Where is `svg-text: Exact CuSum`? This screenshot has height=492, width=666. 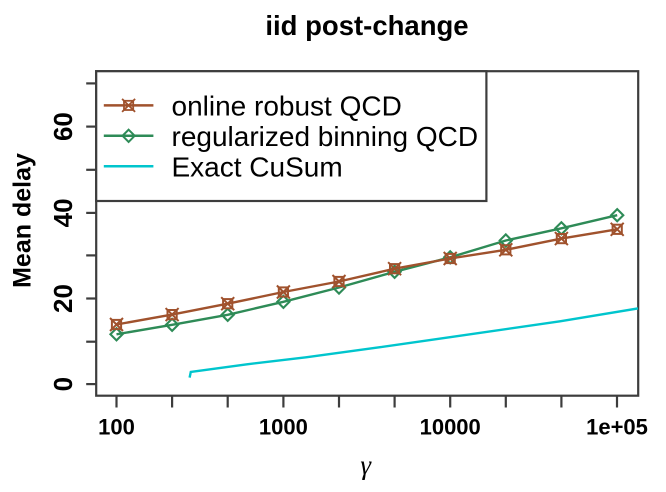
svg-text: Exact CuSum is located at coordinates (257, 167).